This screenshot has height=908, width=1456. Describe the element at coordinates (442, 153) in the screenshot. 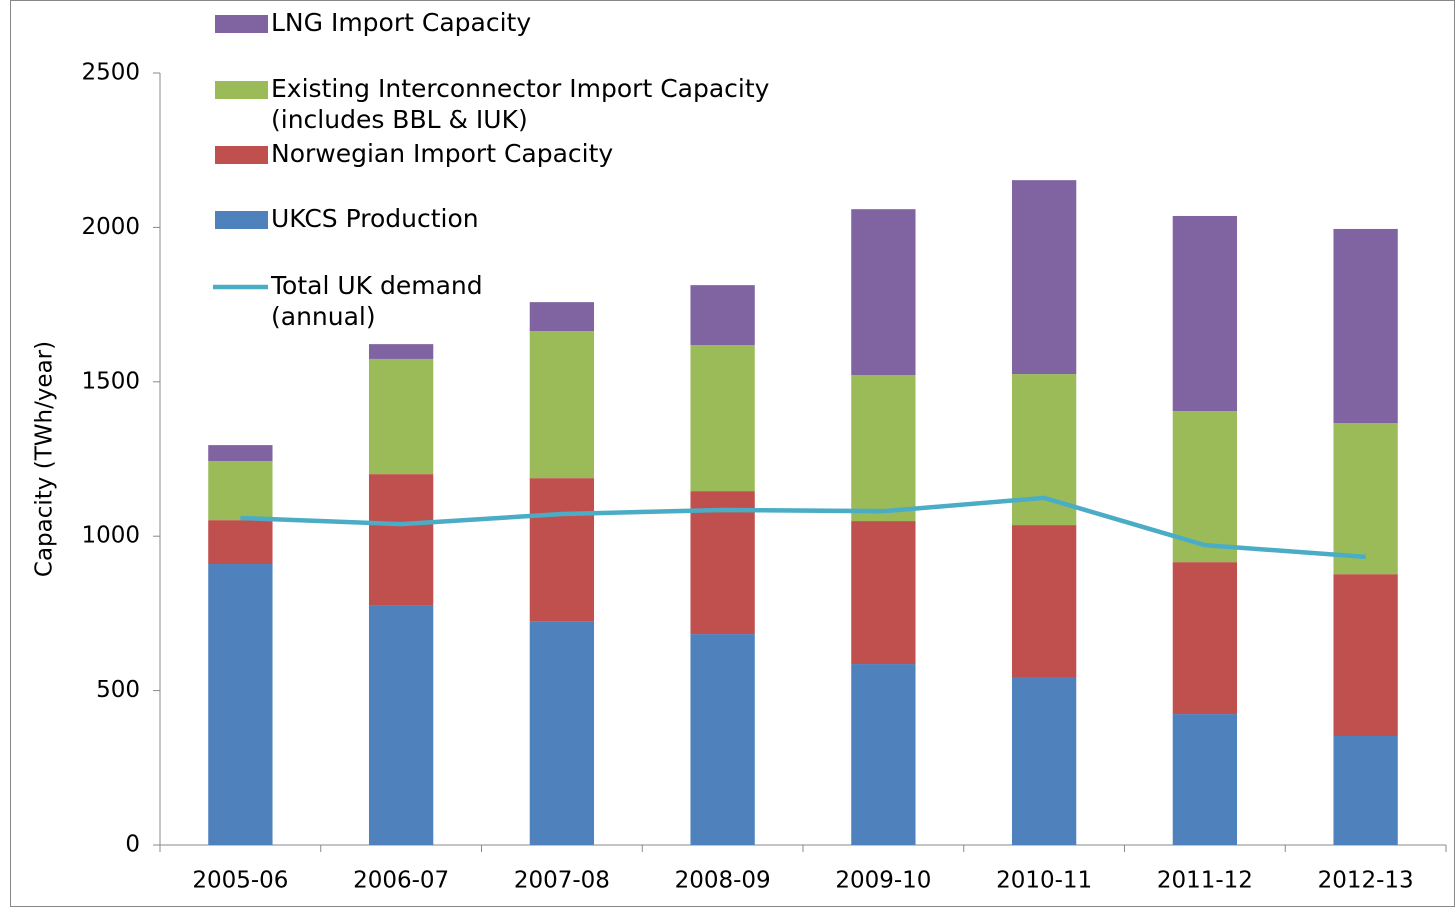

I see `legend-label: Norwegian Import Capacity` at that location.